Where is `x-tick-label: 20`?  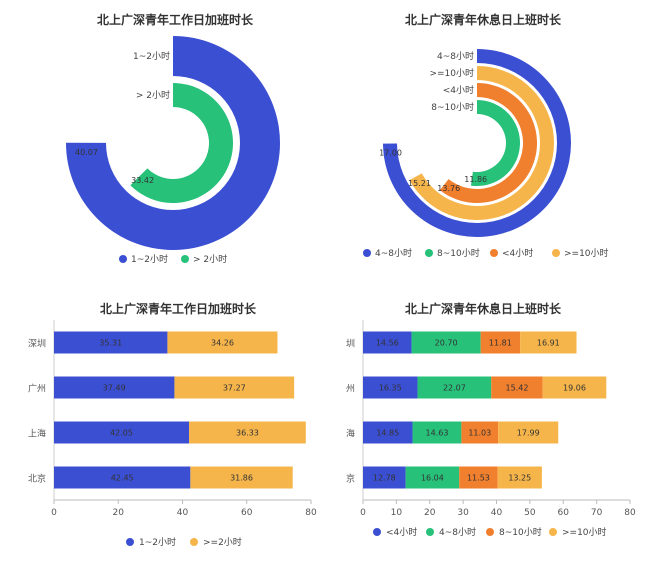 x-tick-label: 20 is located at coordinates (430, 513).